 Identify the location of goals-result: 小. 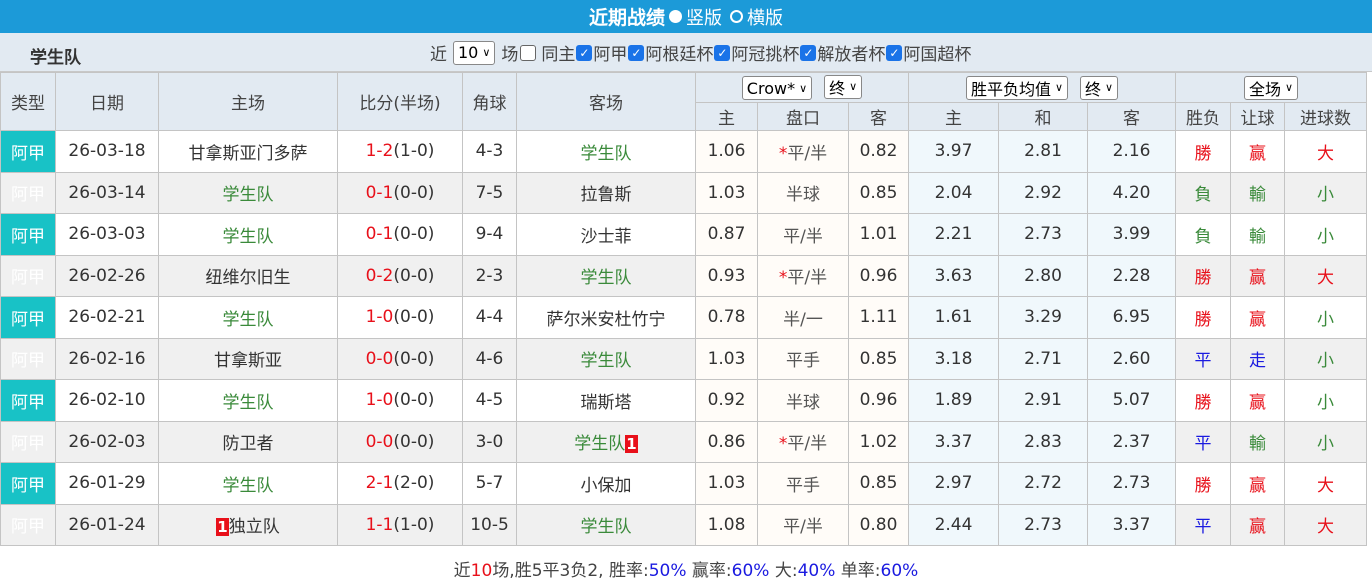
(1326, 236).